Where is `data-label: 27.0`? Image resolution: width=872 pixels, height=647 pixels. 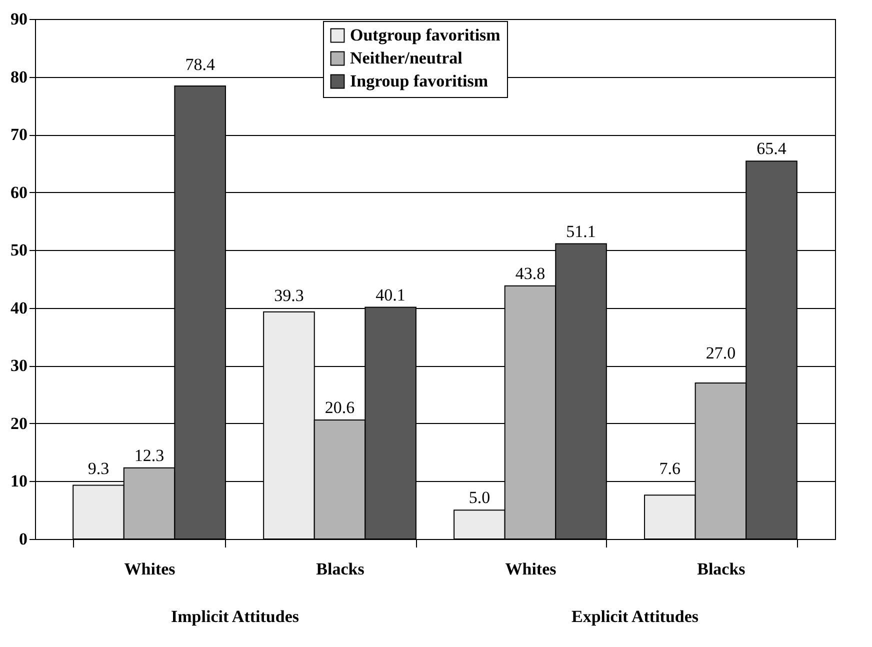 data-label: 27.0 is located at coordinates (721, 353).